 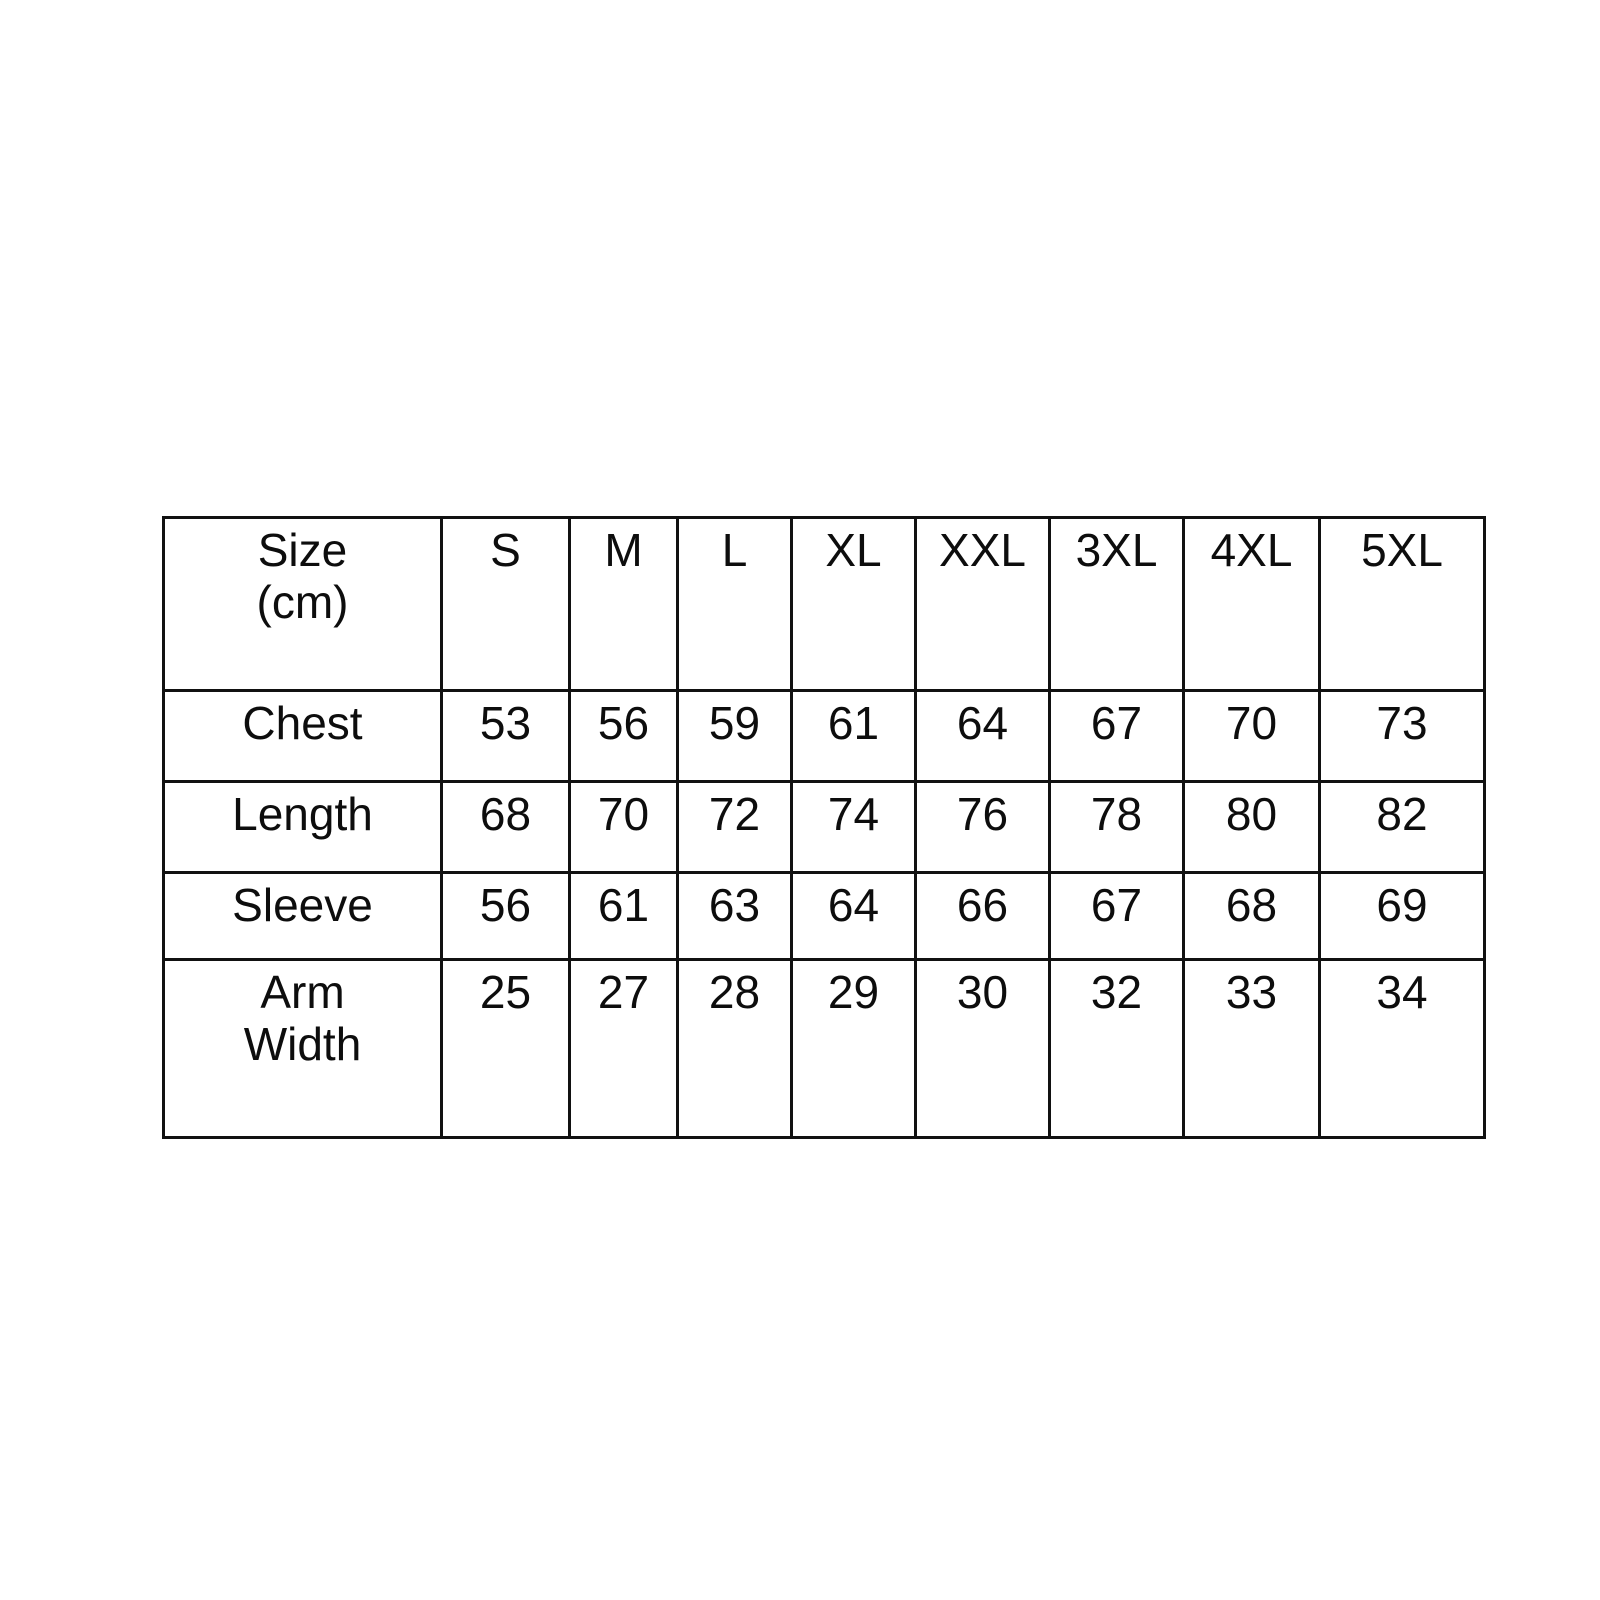 I want to click on sleeve-4xl: 68, so click(x=1251, y=916).